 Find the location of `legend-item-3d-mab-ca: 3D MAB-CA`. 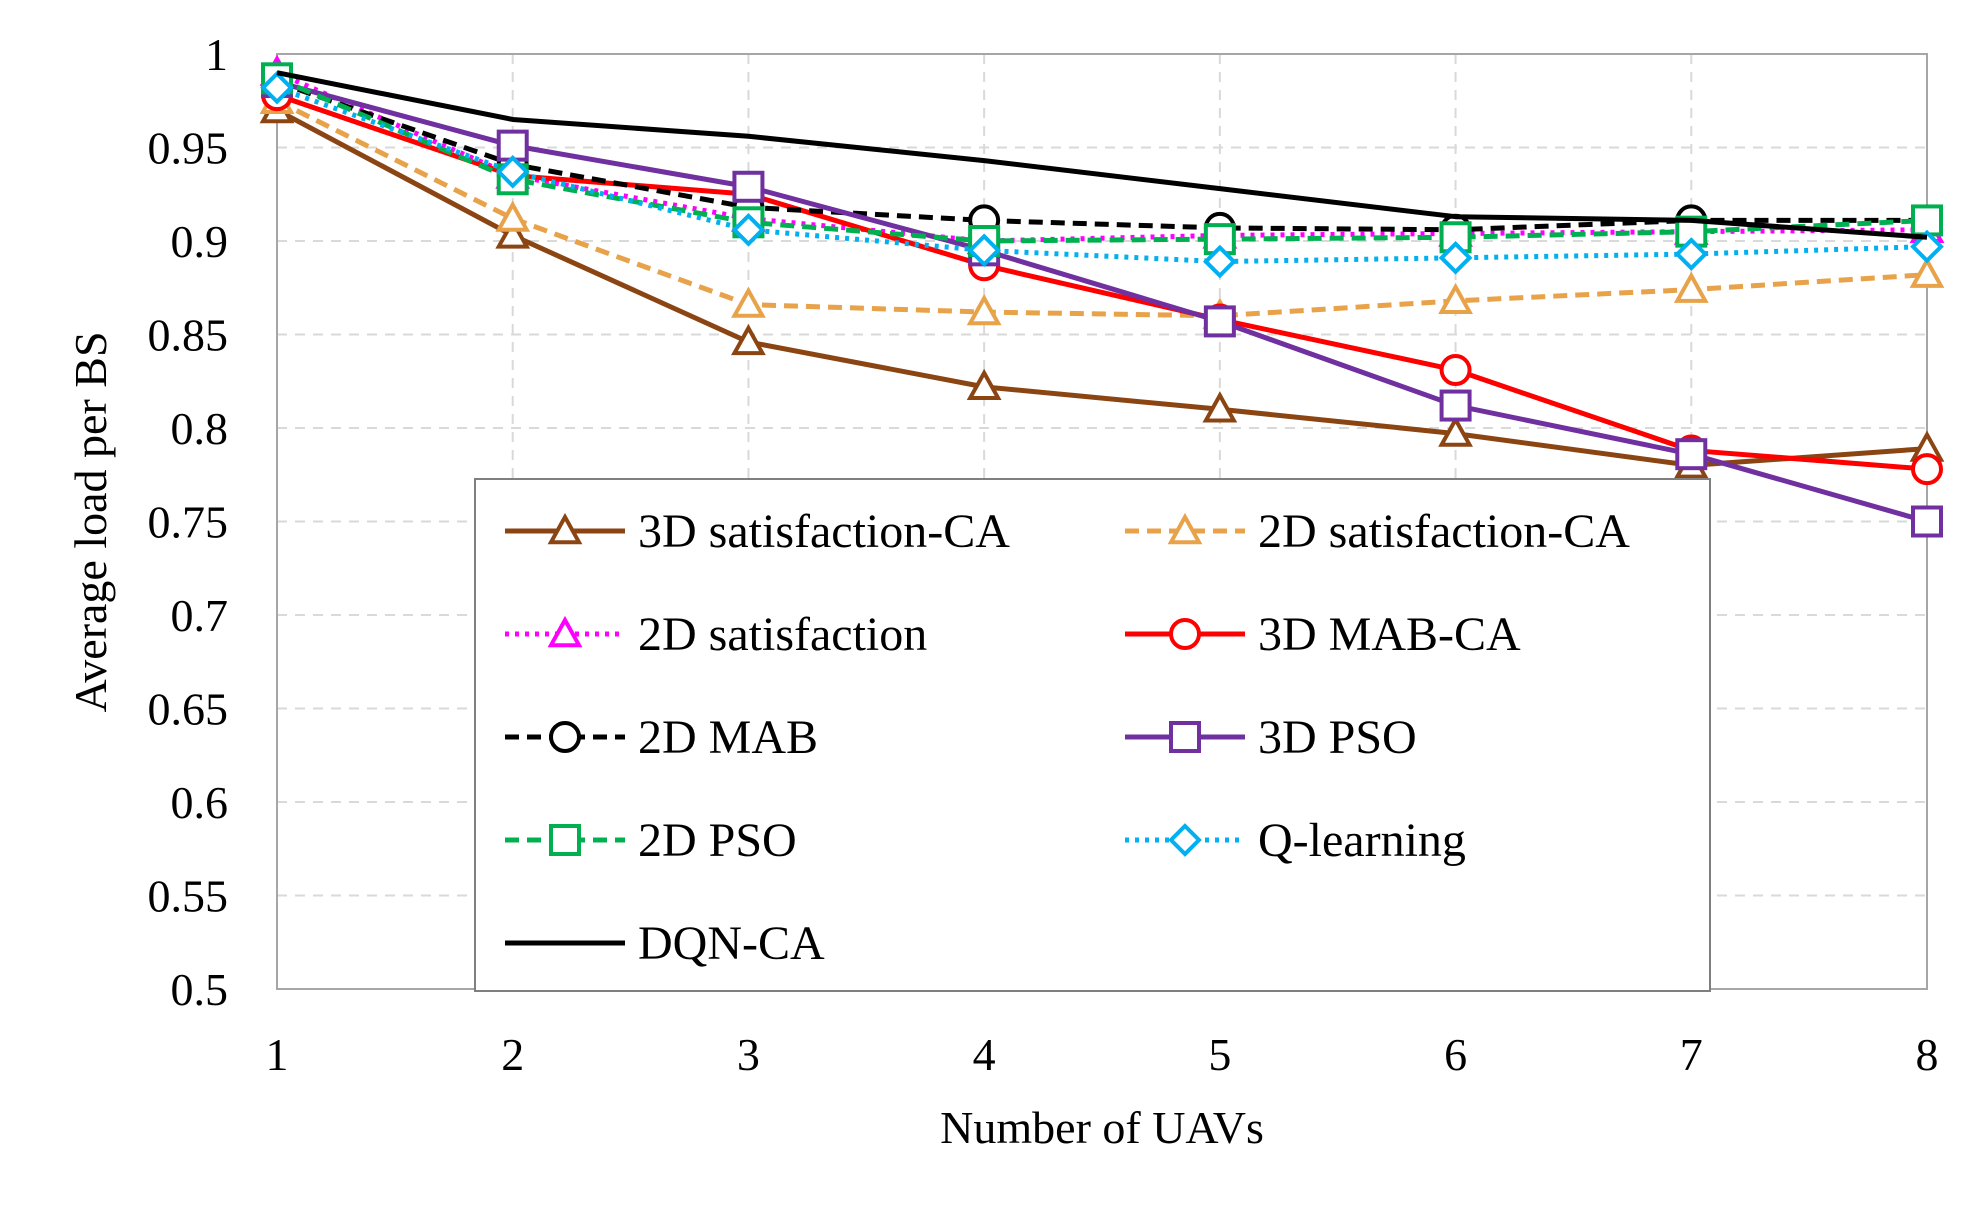

legend-item-3d-mab-ca: 3D MAB-CA is located at coordinates (1323, 634).